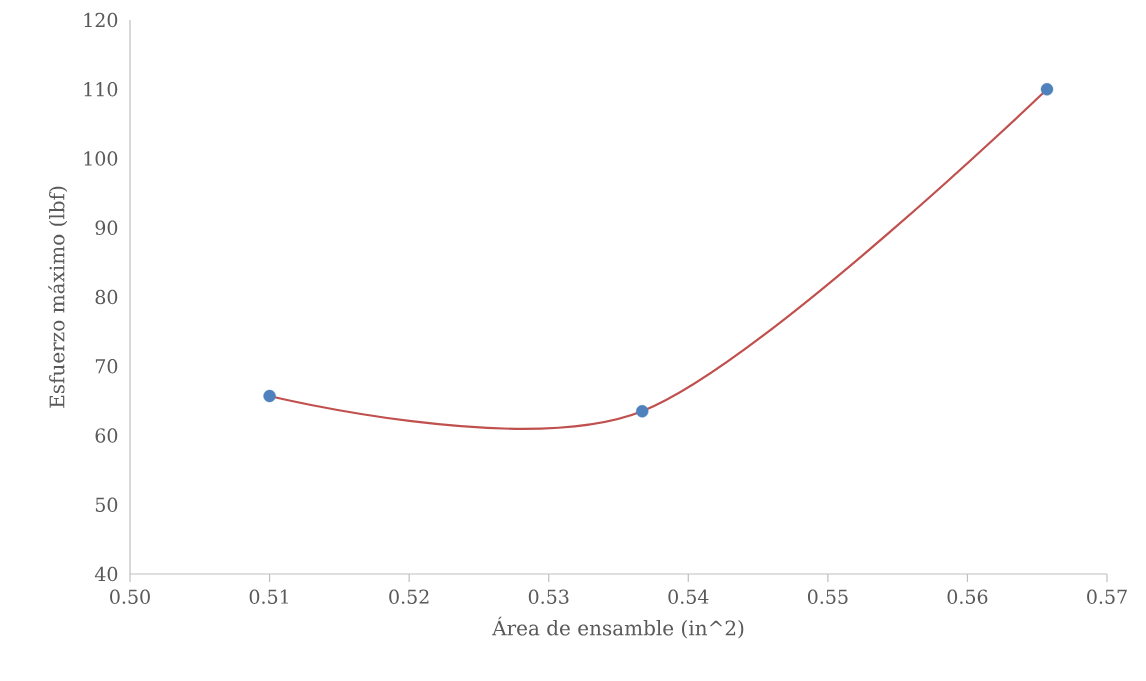 The height and width of the screenshot is (681, 1146). I want to click on x-tick-label: 0.53, so click(548, 596).